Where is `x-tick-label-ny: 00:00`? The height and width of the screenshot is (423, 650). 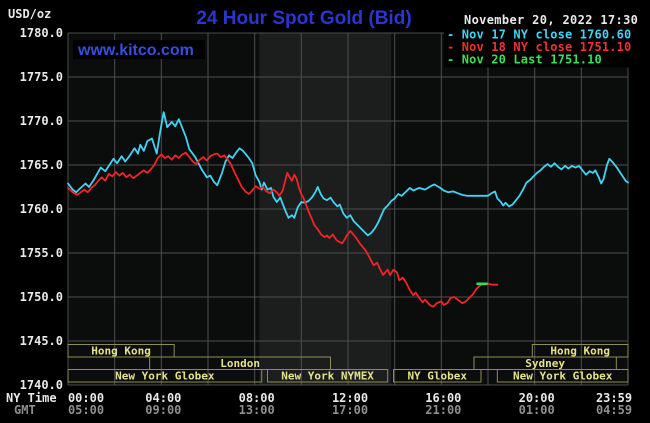 x-tick-label-ny: 00:00 is located at coordinates (86, 398).